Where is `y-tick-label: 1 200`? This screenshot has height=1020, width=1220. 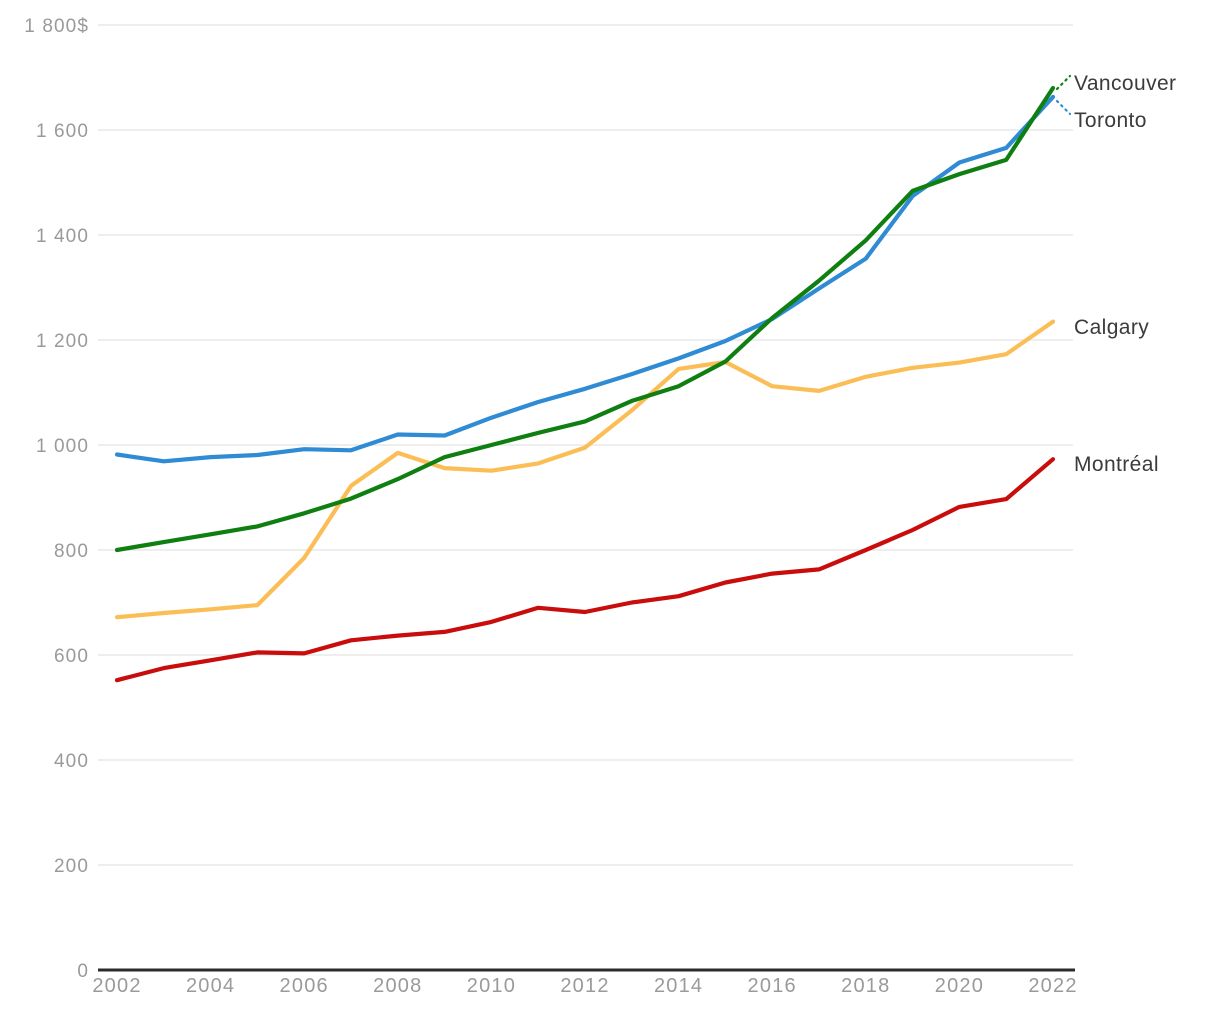 y-tick-label: 1 200 is located at coordinates (62, 341).